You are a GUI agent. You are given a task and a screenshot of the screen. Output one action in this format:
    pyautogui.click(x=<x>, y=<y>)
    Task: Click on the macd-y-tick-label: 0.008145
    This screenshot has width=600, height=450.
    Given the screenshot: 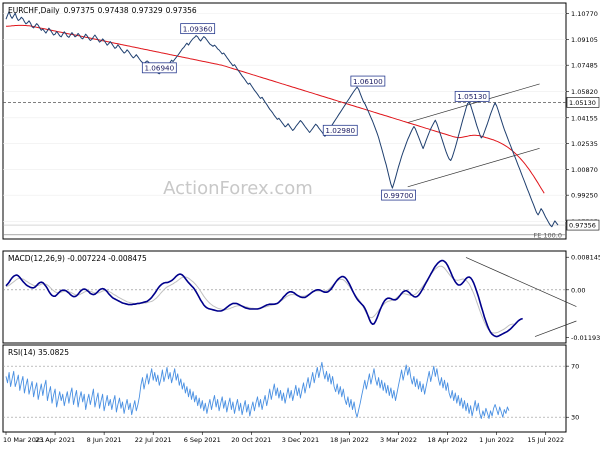 What is the action you would take?
    pyautogui.click(x=585, y=258)
    